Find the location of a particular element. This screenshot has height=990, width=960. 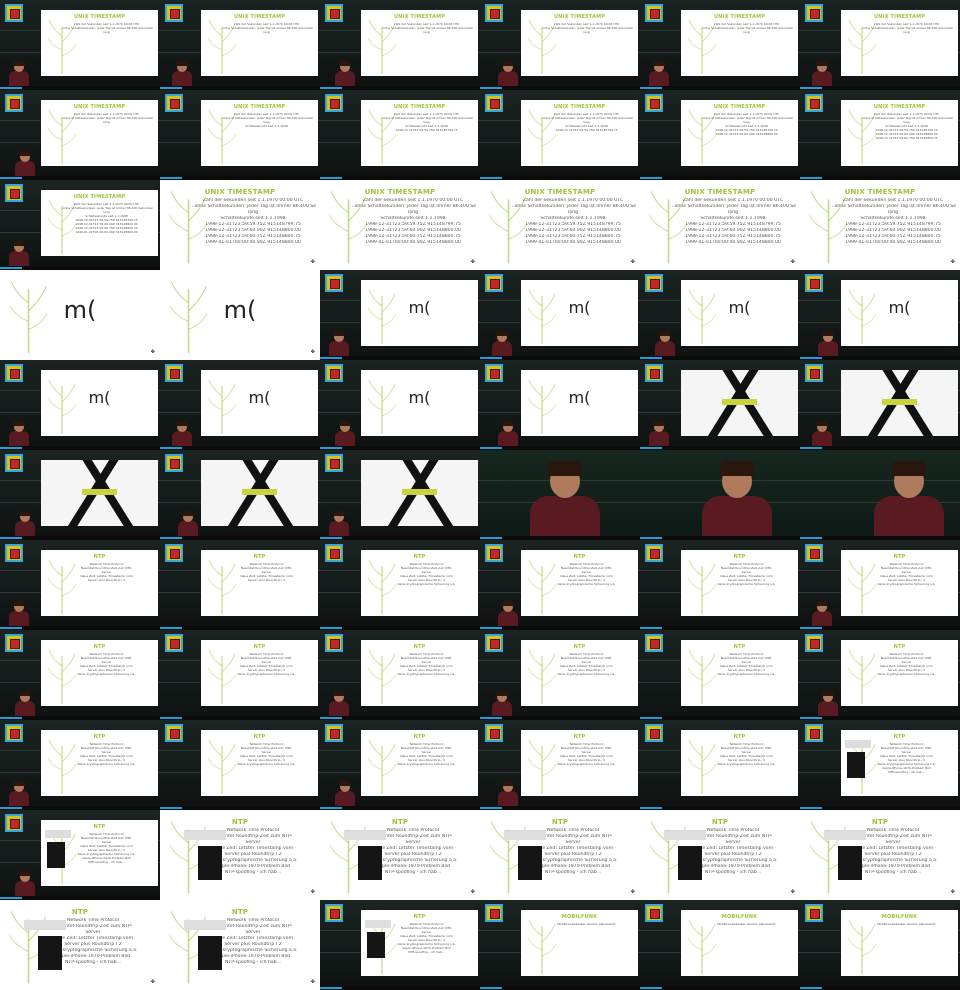

conference-logo-icon is located at coordinates (174, 553).